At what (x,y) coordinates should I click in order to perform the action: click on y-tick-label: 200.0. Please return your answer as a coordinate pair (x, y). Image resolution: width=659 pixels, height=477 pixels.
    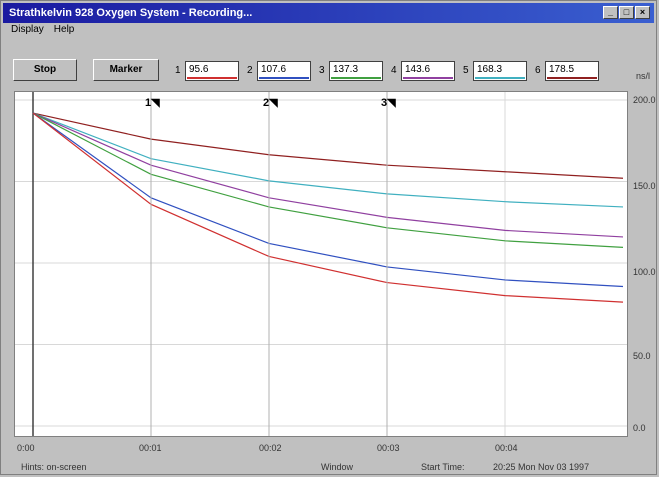
    Looking at the image, I should click on (644, 100).